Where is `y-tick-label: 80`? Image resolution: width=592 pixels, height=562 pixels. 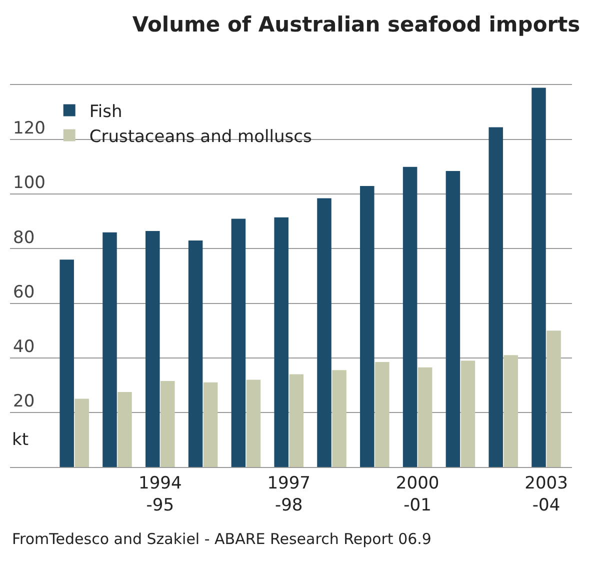 y-tick-label: 80 is located at coordinates (24, 238).